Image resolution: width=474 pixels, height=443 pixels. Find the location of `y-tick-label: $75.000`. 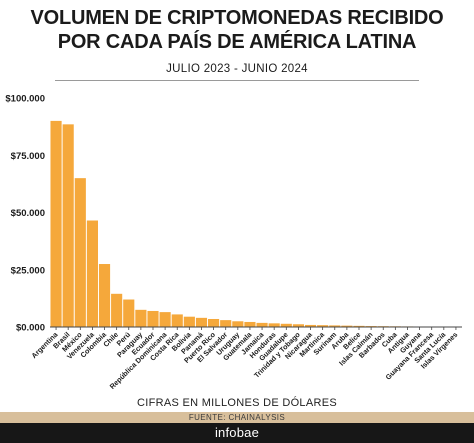

y-tick-label: $75.000 is located at coordinates (28, 156).